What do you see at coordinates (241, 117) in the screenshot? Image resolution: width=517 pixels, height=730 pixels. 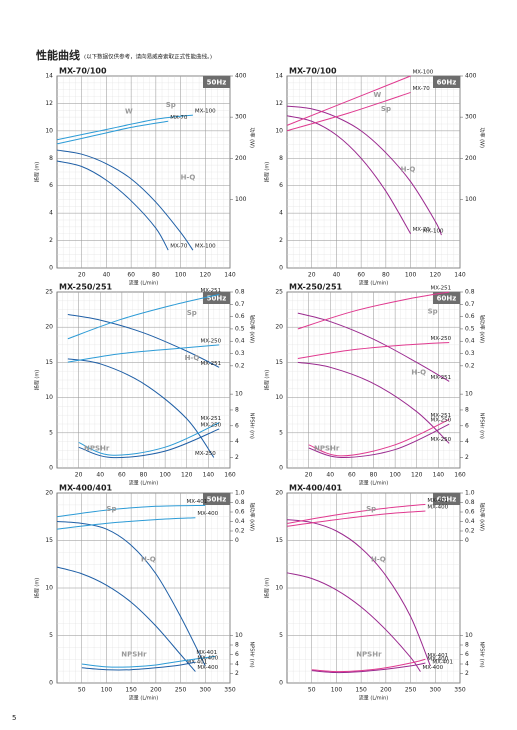 I see `y2-tick-label: 300` at bounding box center [241, 117].